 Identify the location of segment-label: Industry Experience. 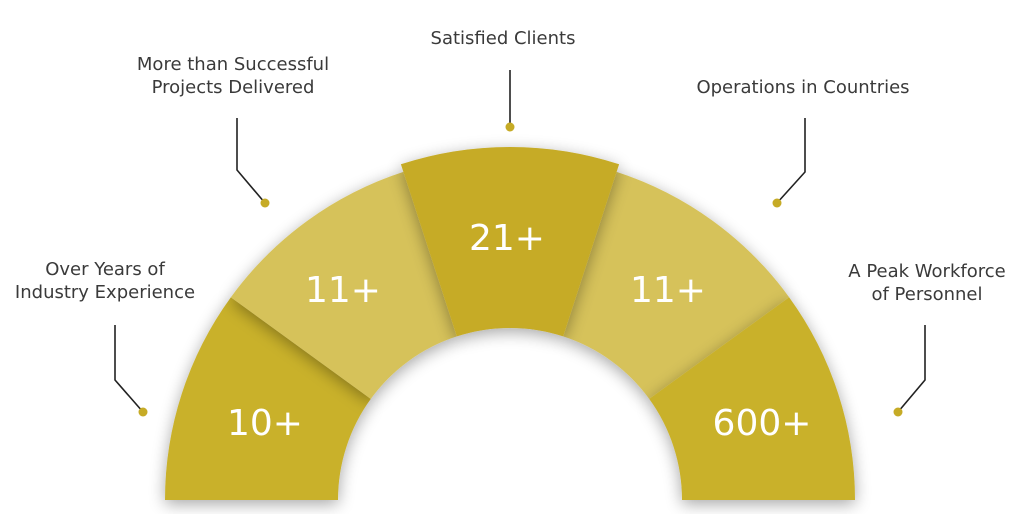
(105, 292).